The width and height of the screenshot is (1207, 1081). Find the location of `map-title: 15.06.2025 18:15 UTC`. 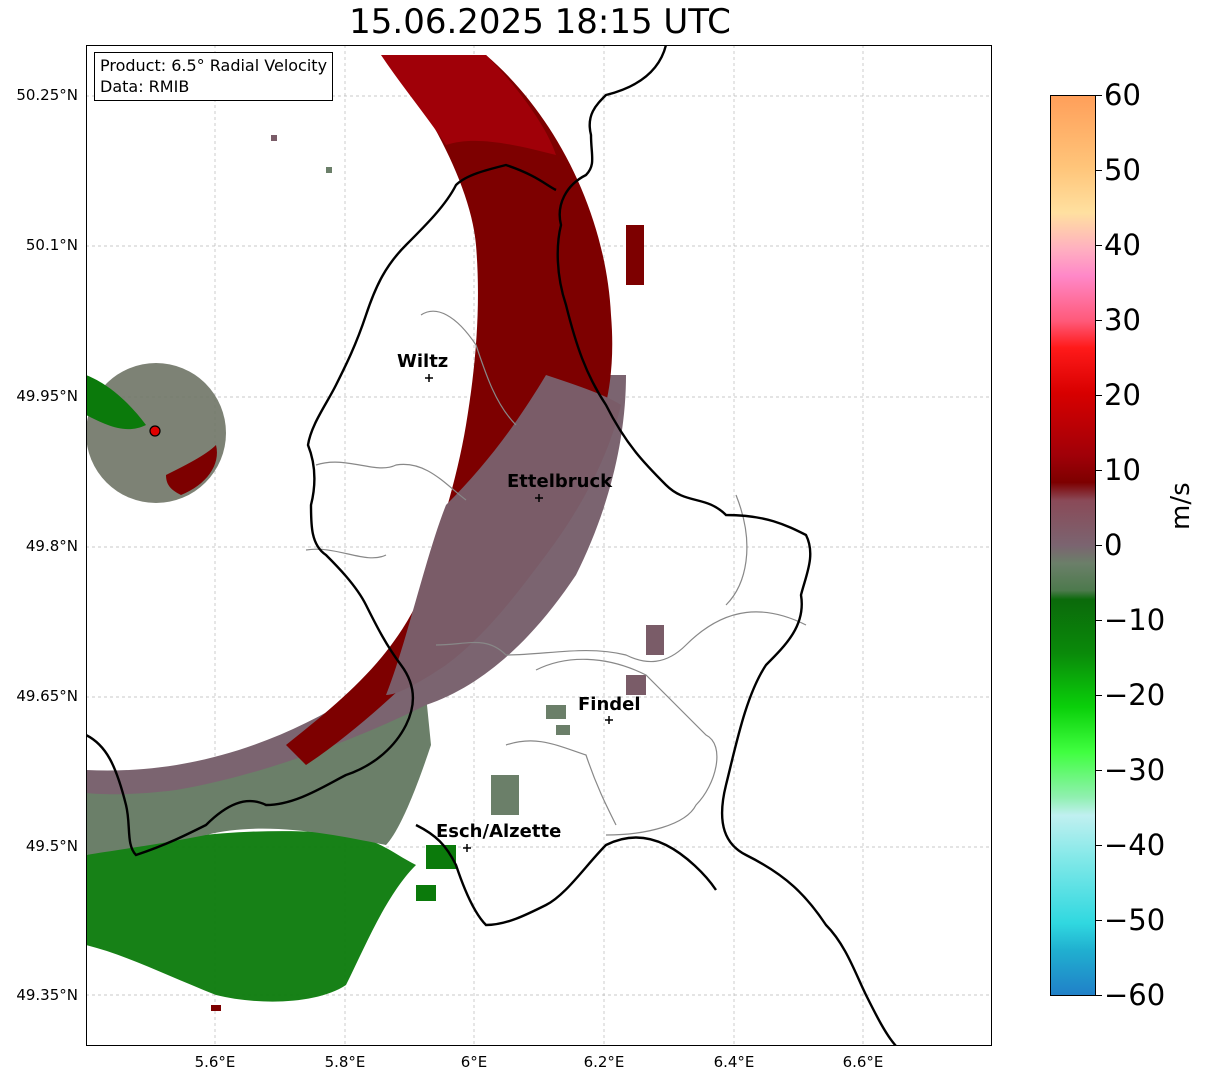

map-title: 15.06.2025 18:15 UTC is located at coordinates (540, 22).